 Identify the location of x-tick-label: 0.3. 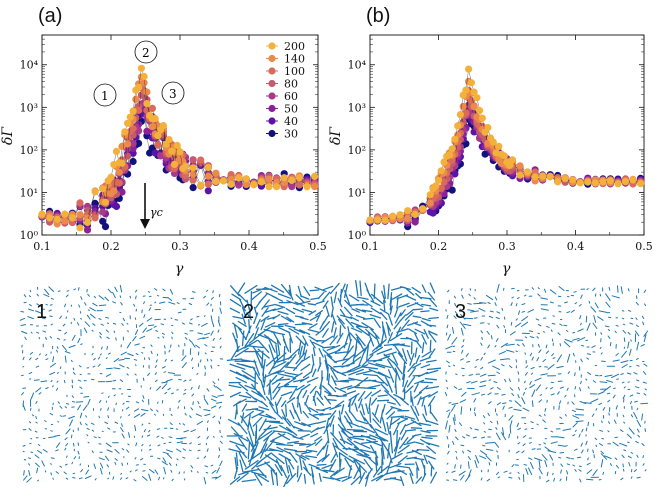
(507, 246).